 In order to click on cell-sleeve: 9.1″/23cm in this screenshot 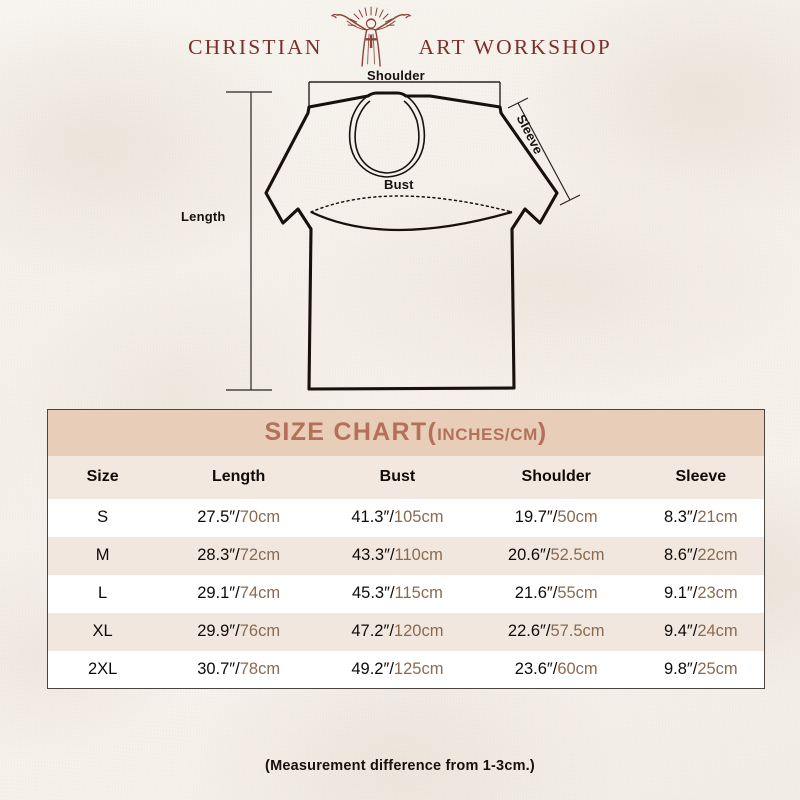, I will do `click(701, 593)`.